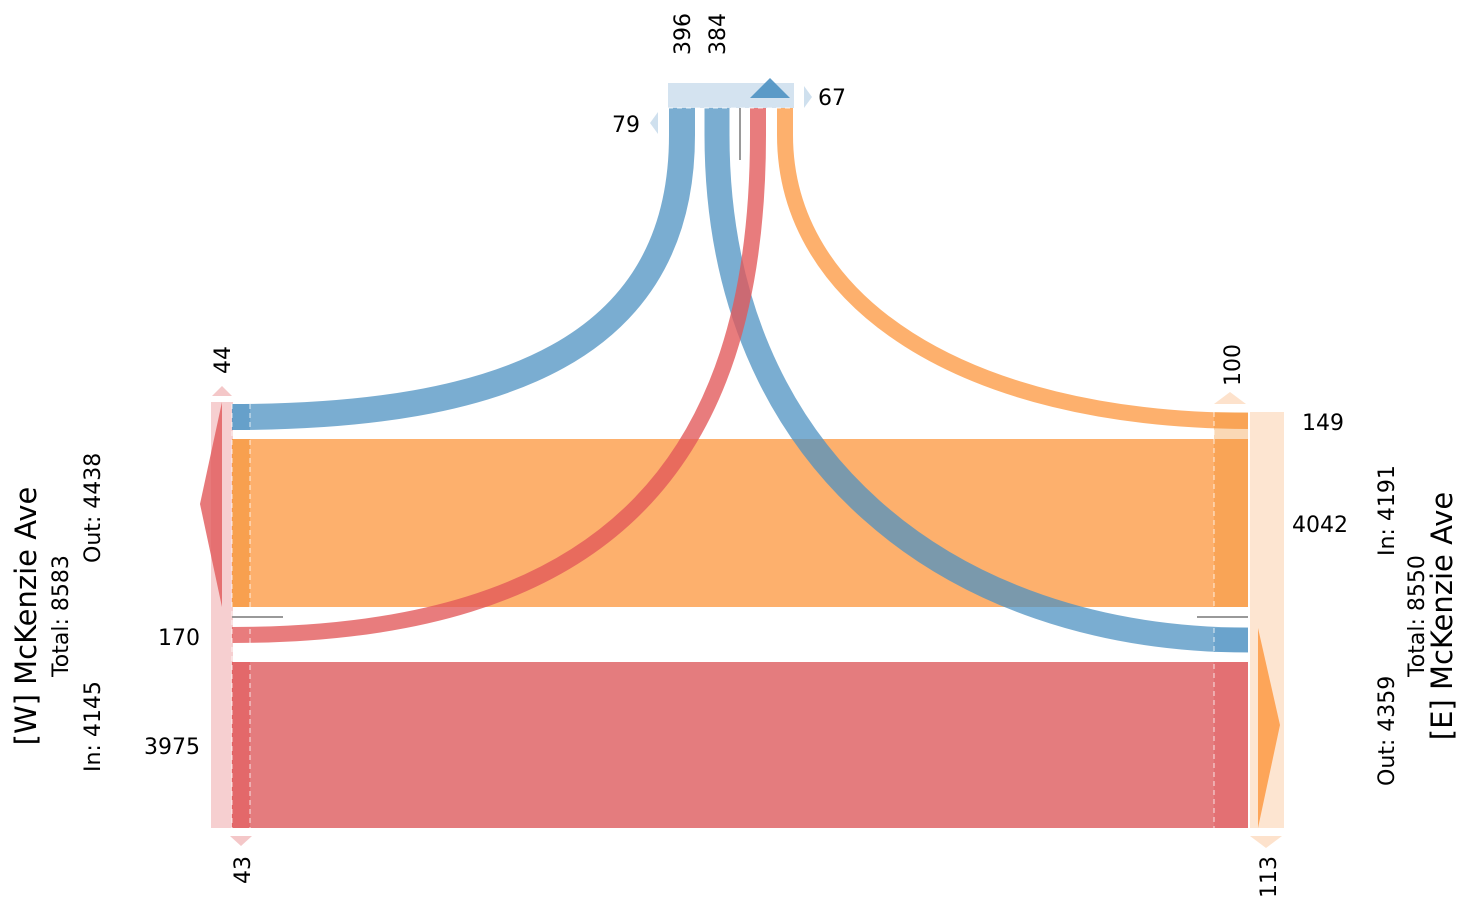  What do you see at coordinates (1266, 842) in the screenshot?
I see `east-uturn-bottom-marker` at bounding box center [1266, 842].